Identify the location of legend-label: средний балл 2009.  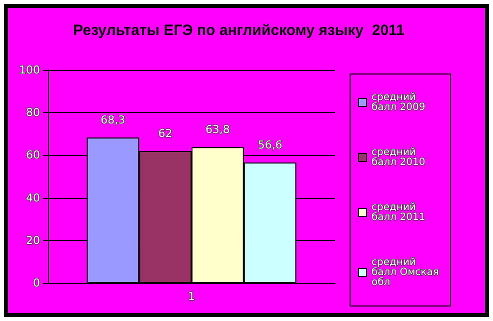
(399, 102).